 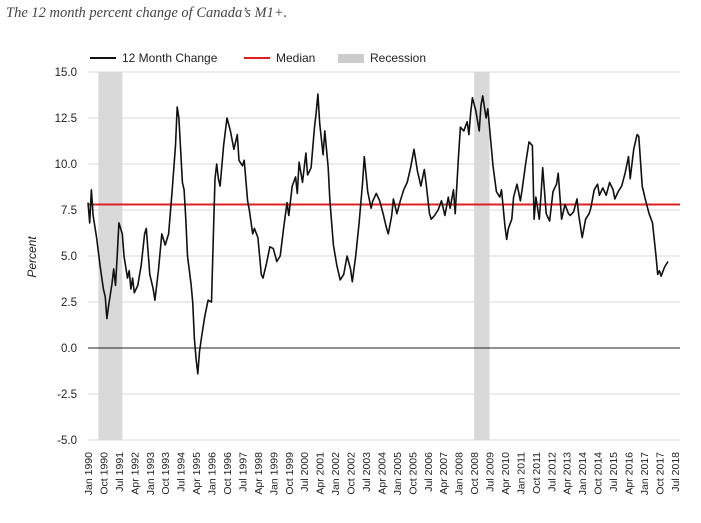 I want to click on x-tick-label: Jul 2003, so click(x=367, y=472).